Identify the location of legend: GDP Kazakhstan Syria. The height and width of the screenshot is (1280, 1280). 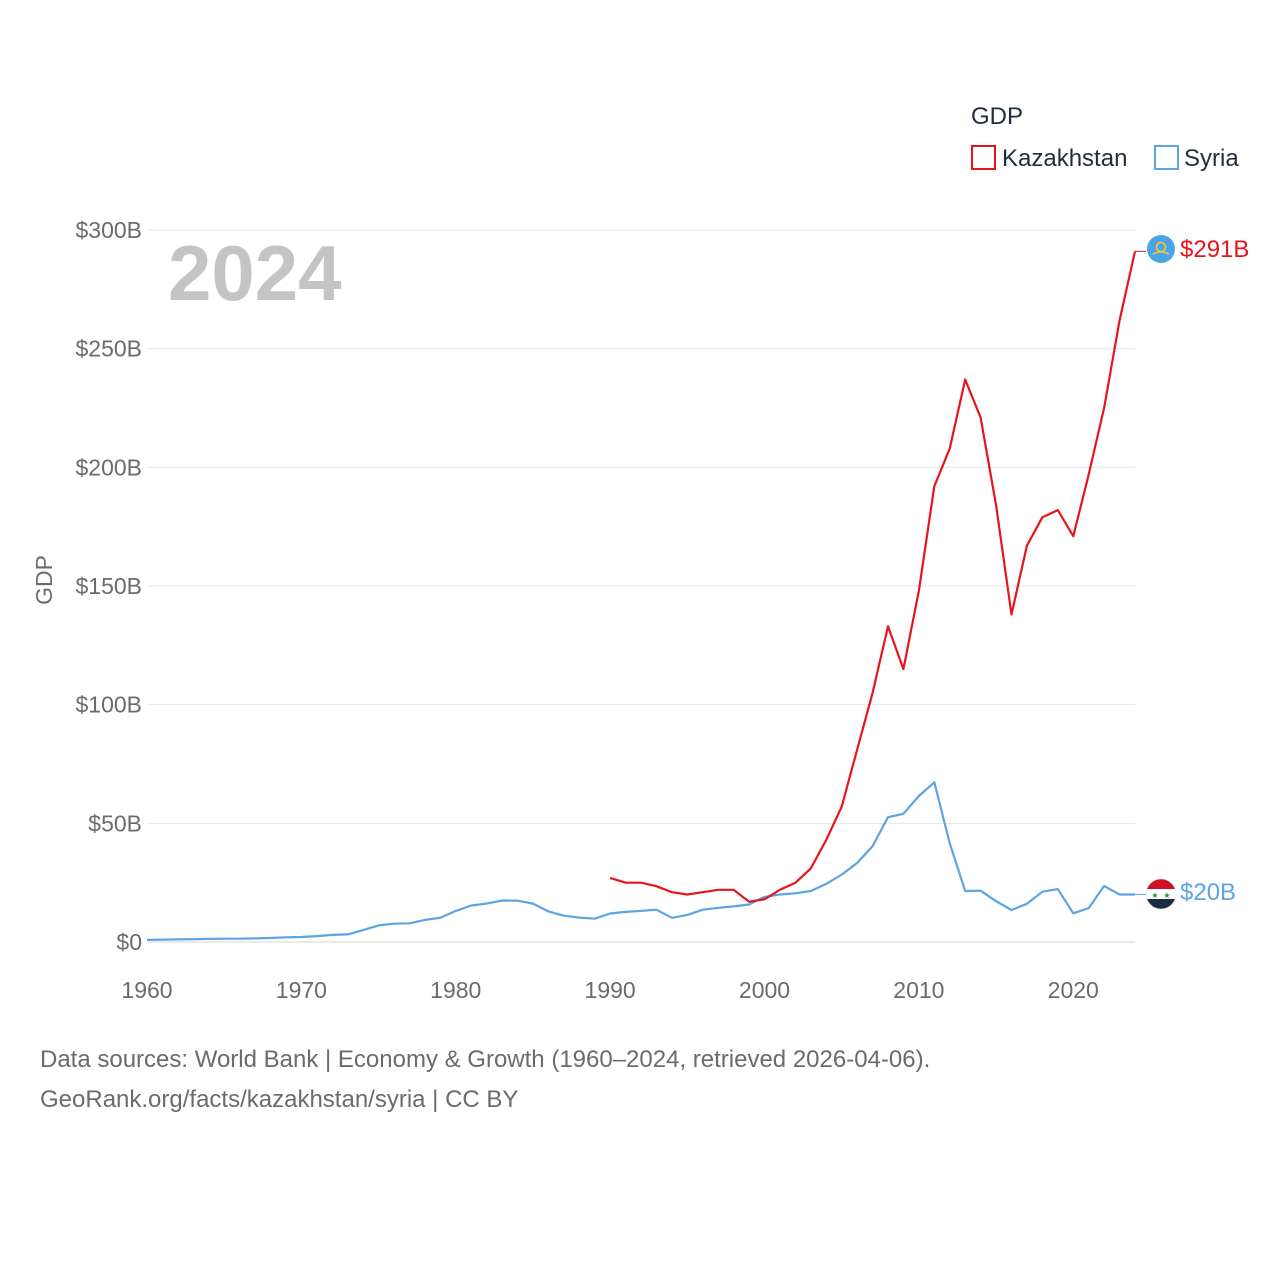
(1105, 137).